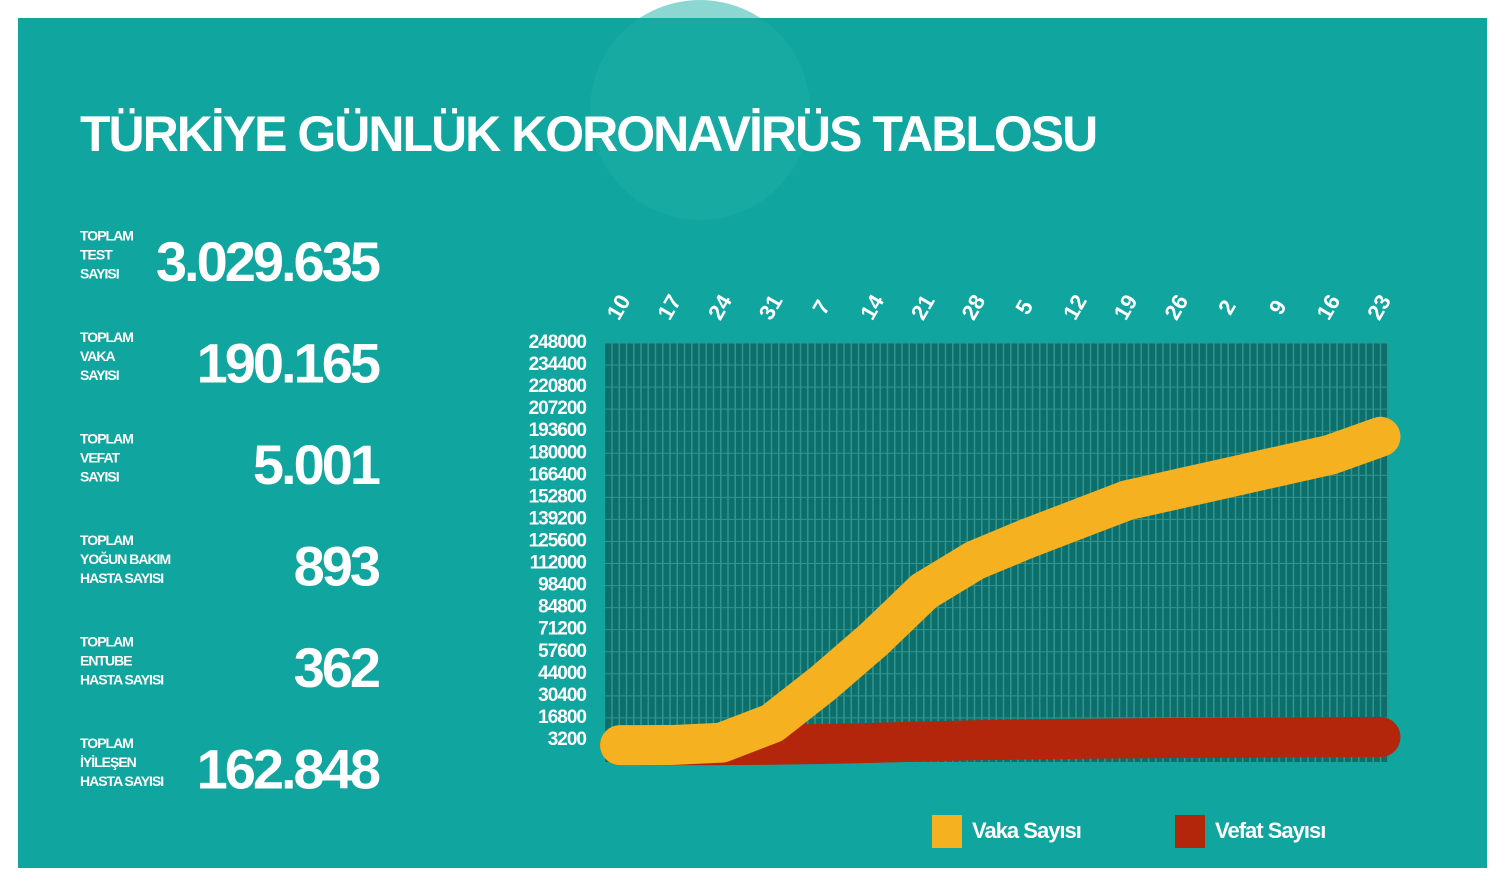  I want to click on y-tick-label: 71200, so click(562, 629).